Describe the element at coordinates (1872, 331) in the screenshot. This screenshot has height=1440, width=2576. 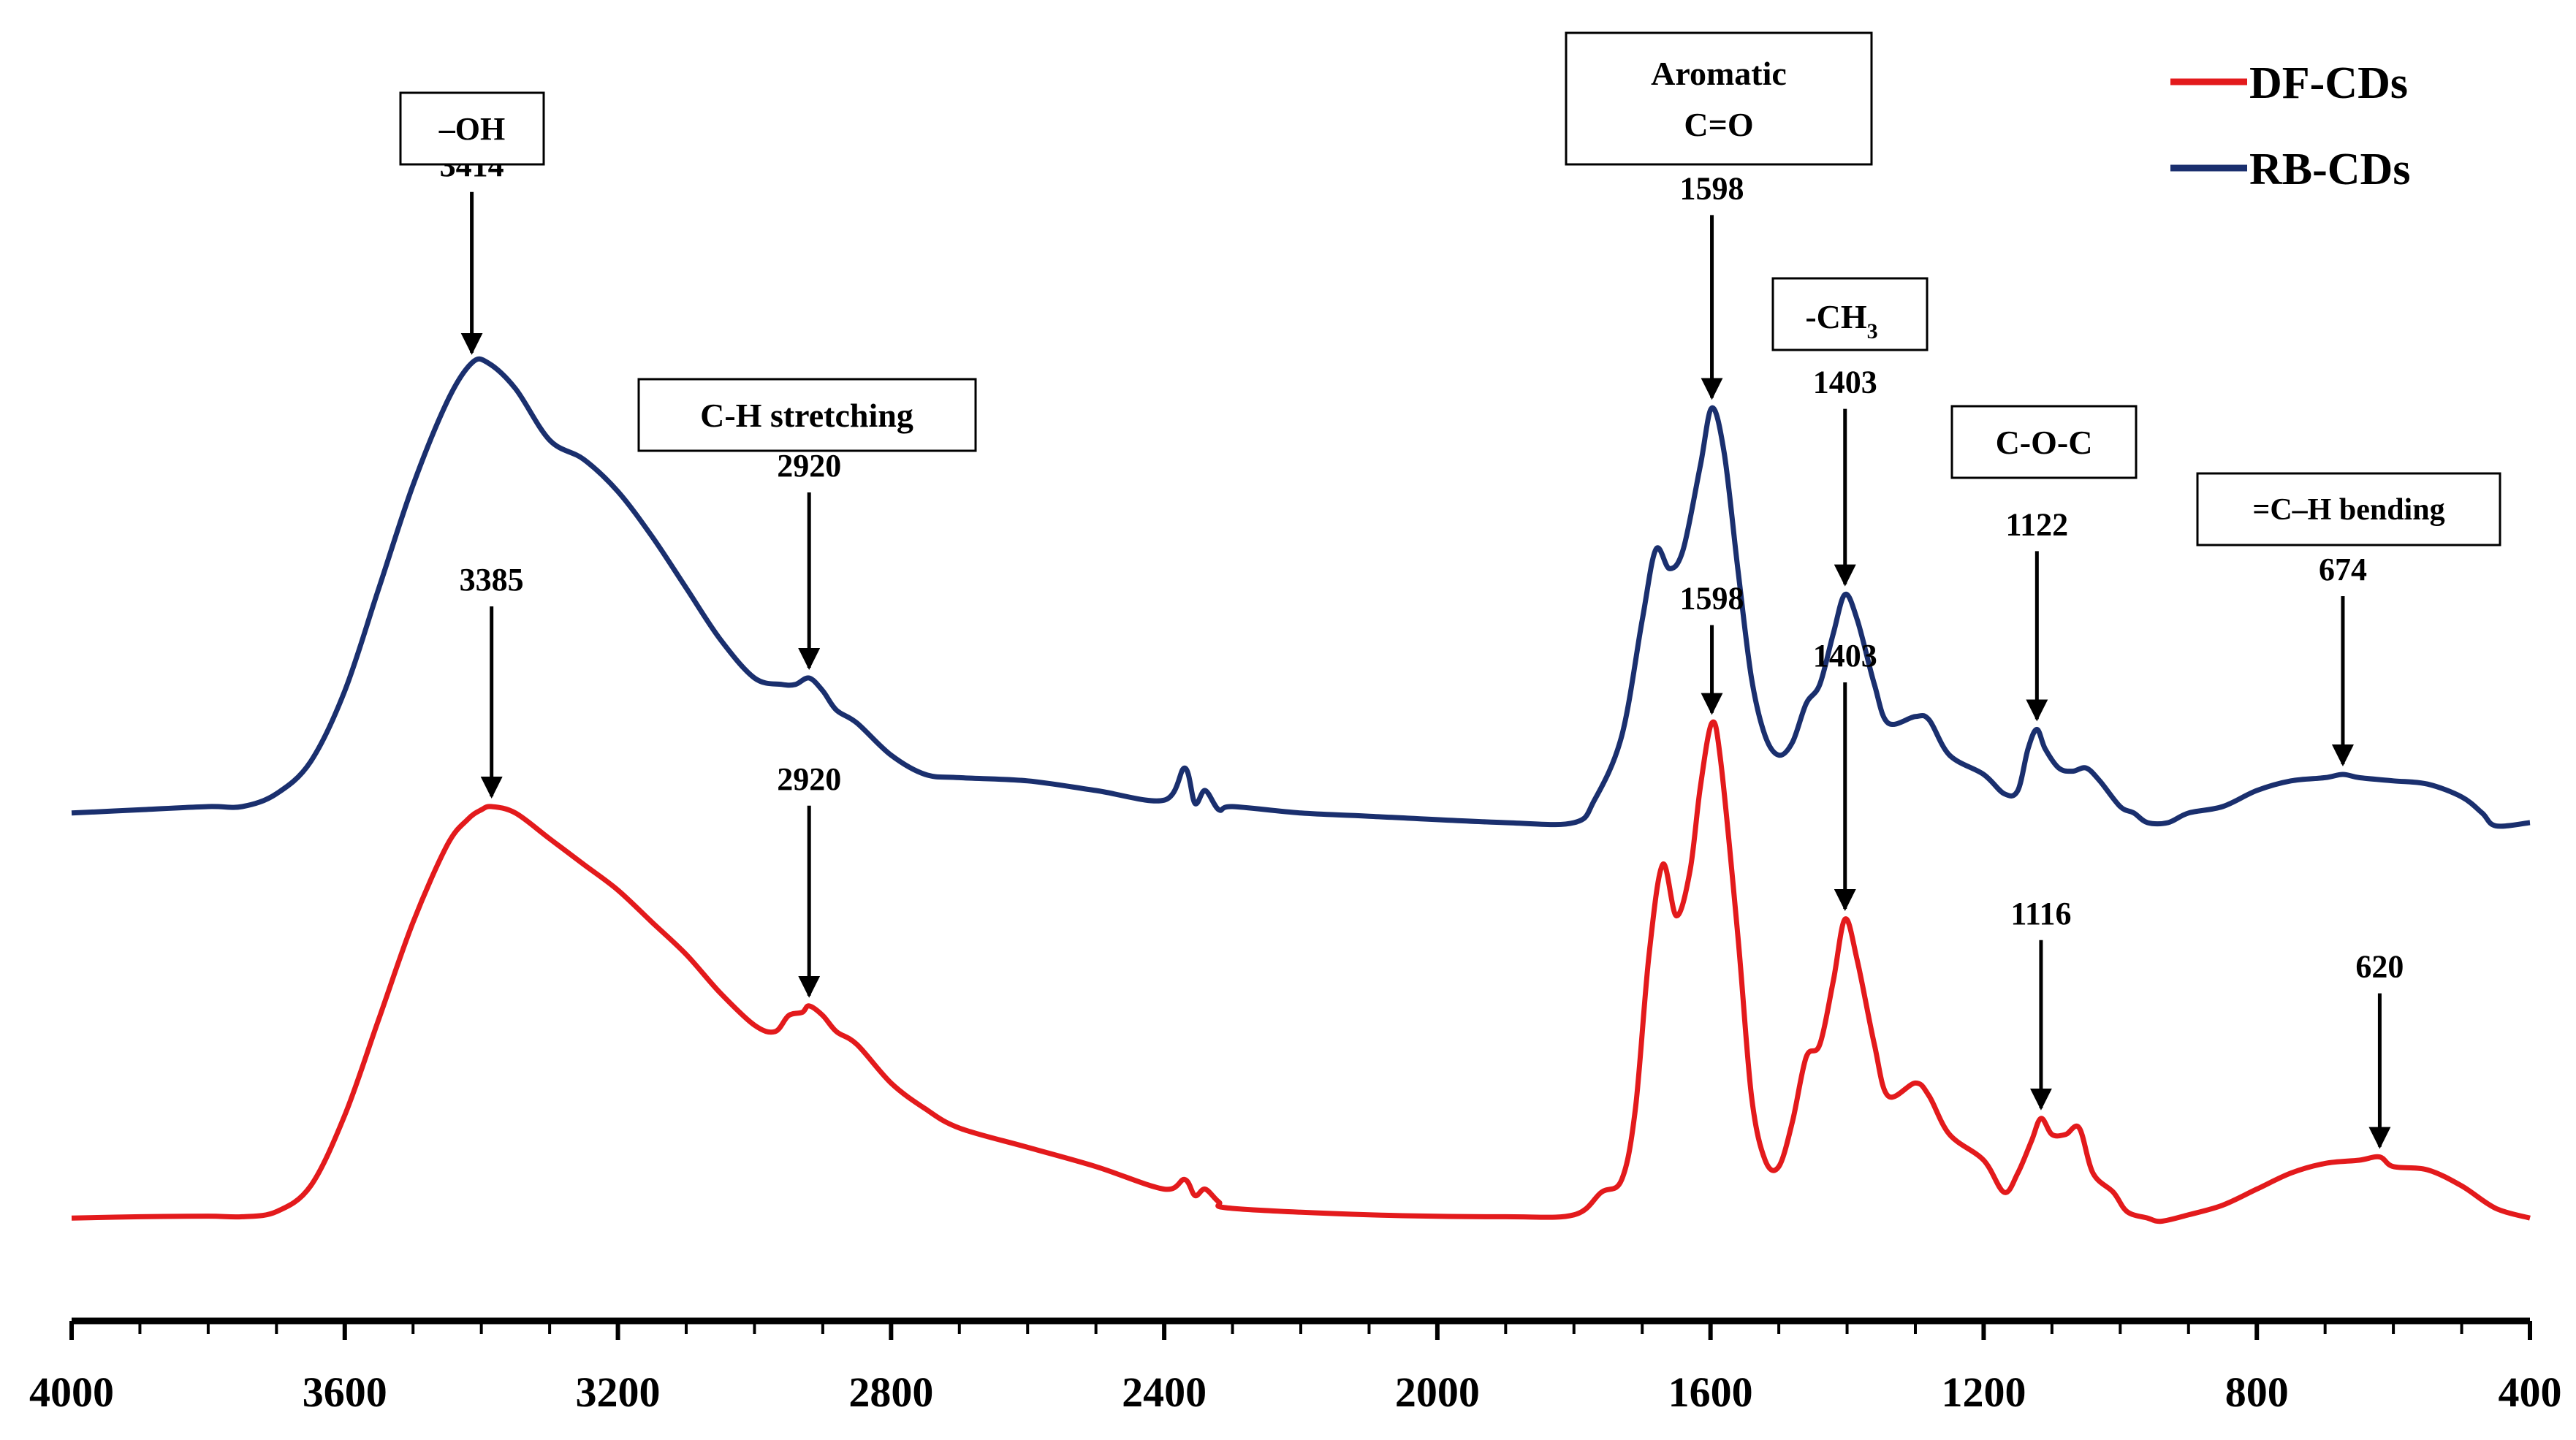
I see `annotation-ch3-subscript: 3` at that location.